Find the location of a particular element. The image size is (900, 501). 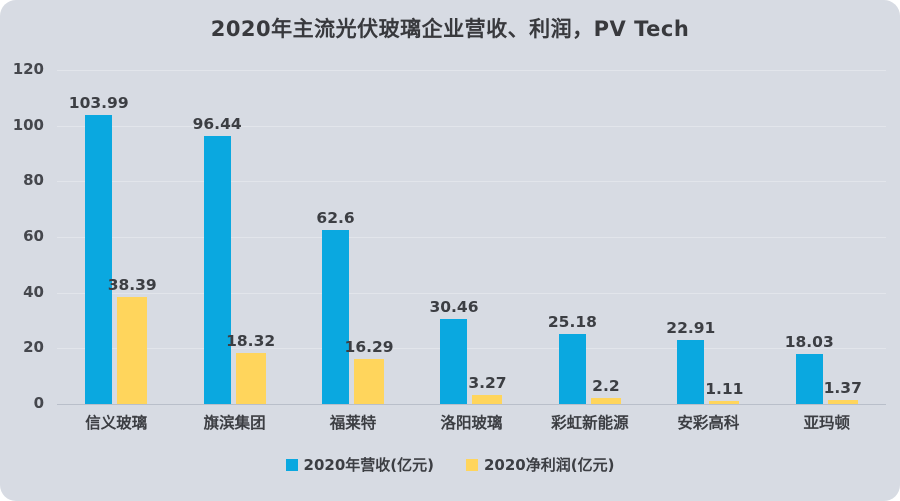

bar-value-label: 18.32 is located at coordinates (251, 341).